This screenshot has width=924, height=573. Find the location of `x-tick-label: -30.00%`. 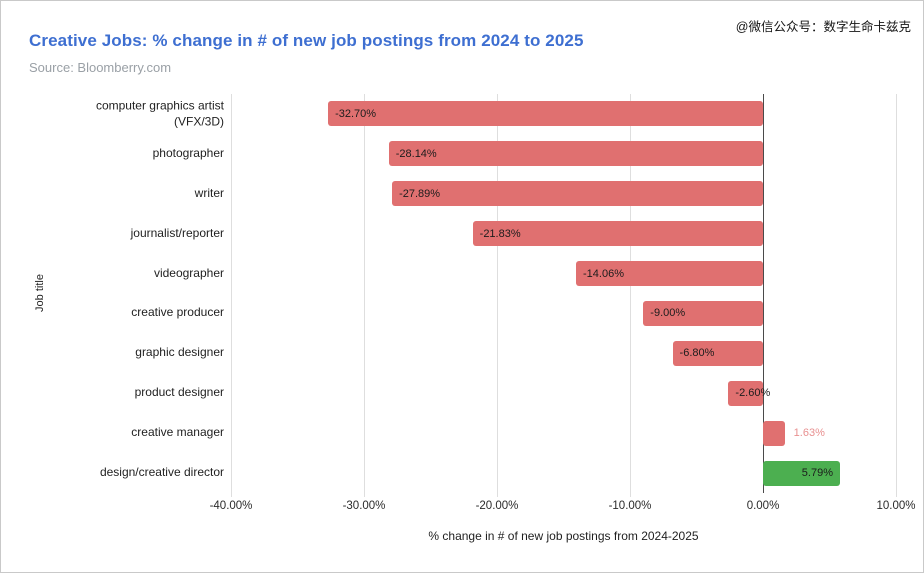

x-tick-label: -30.00% is located at coordinates (364, 506).